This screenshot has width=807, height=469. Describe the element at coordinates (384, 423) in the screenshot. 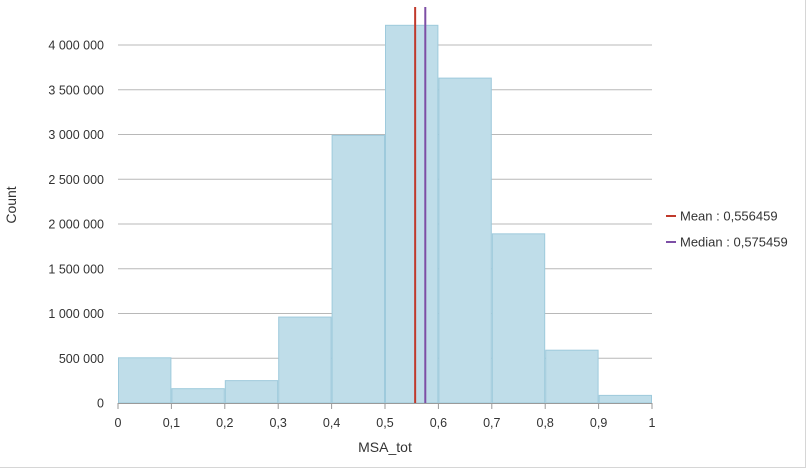

I see `x-tick-label: 0,5` at that location.